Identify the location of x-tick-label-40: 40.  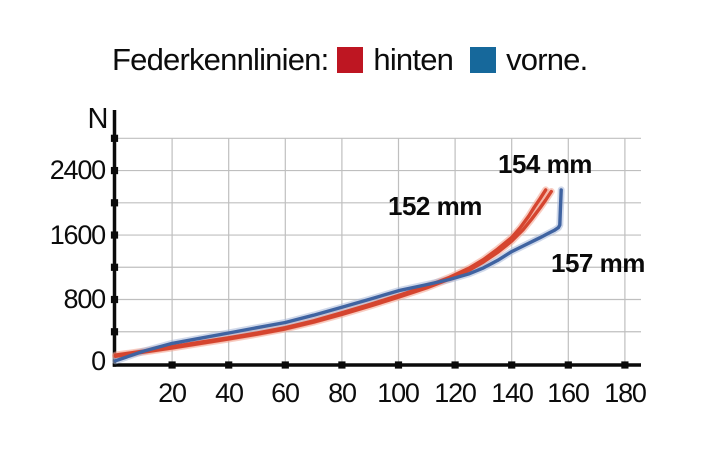
(229, 393).